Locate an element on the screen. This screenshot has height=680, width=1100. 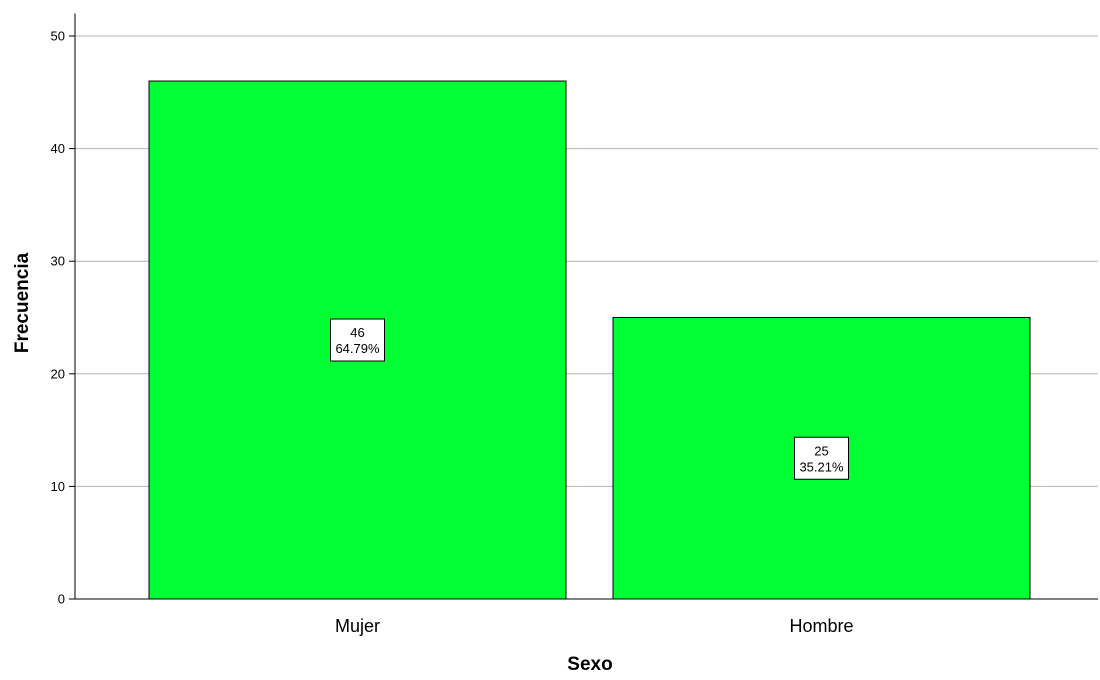
y-tick-label: 40 is located at coordinates (58, 148).